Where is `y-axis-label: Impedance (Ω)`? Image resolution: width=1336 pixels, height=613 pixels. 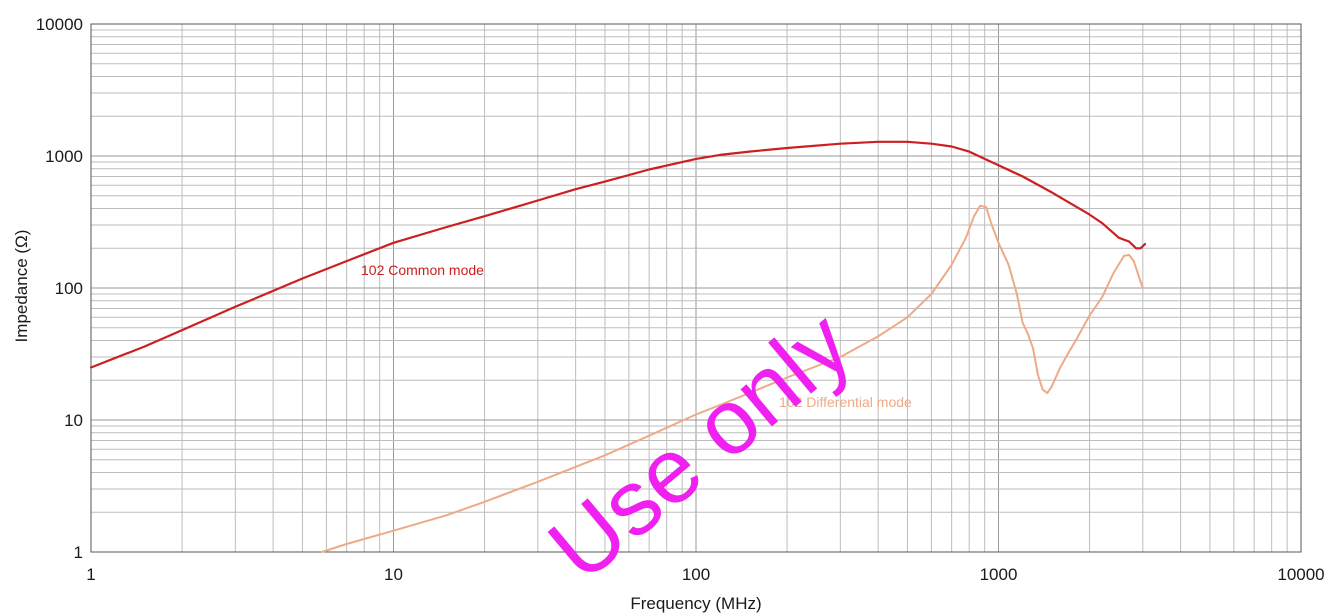 y-axis-label: Impedance (Ω) is located at coordinates (21, 286).